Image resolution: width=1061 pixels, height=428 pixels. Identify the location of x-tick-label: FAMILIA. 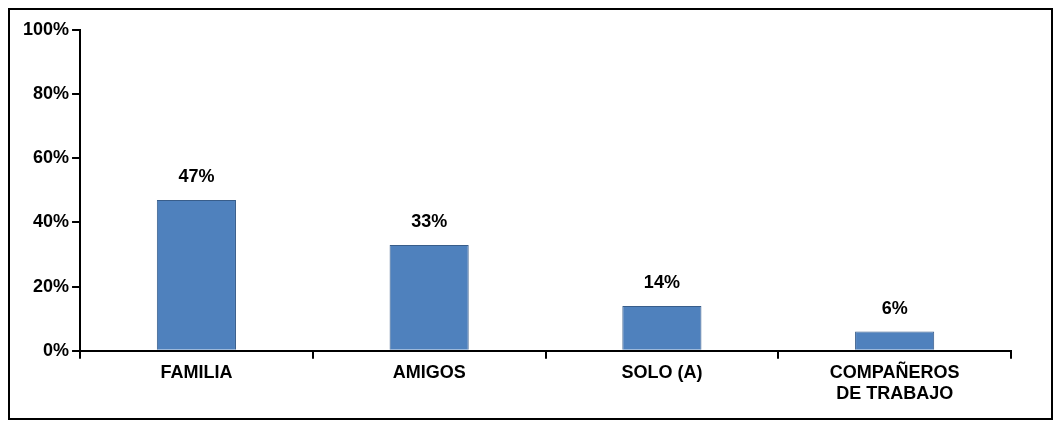
(196, 371).